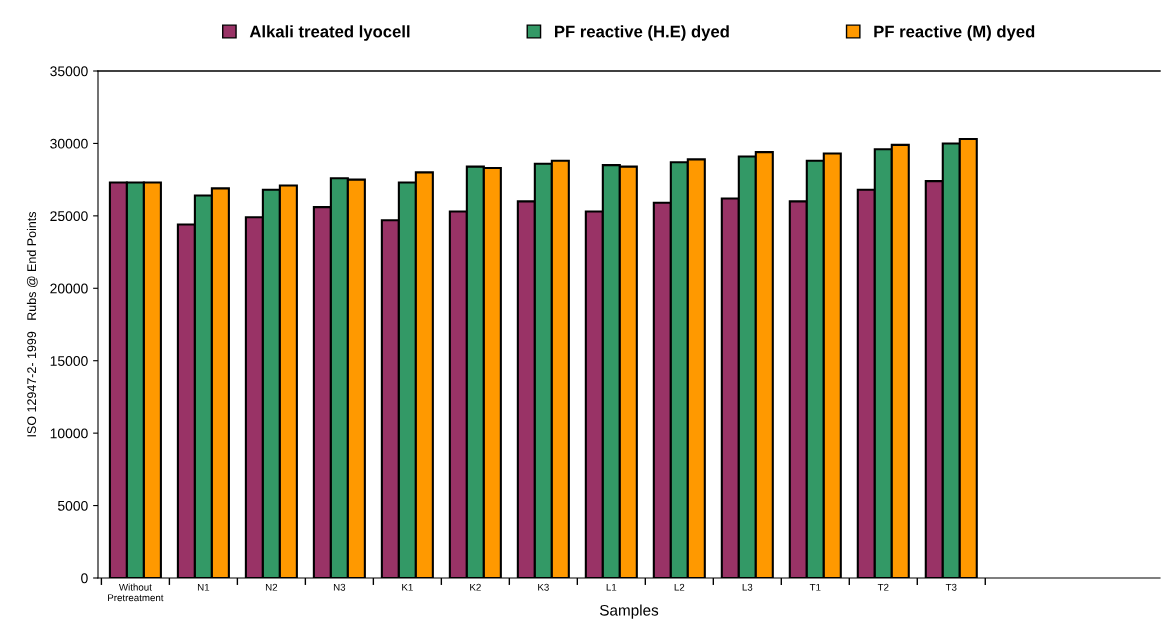 The height and width of the screenshot is (619, 1168). Describe the element at coordinates (203, 587) in the screenshot. I see `x-tick-label: N1` at that location.